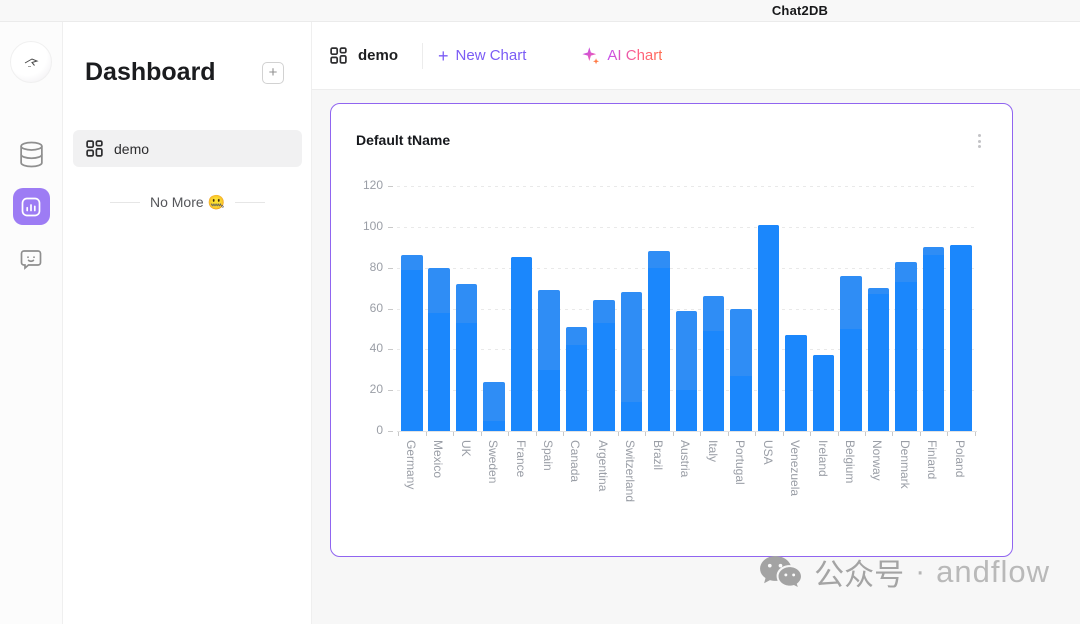 The height and width of the screenshot is (624, 1080). I want to click on bar-poland, so click(961, 338).